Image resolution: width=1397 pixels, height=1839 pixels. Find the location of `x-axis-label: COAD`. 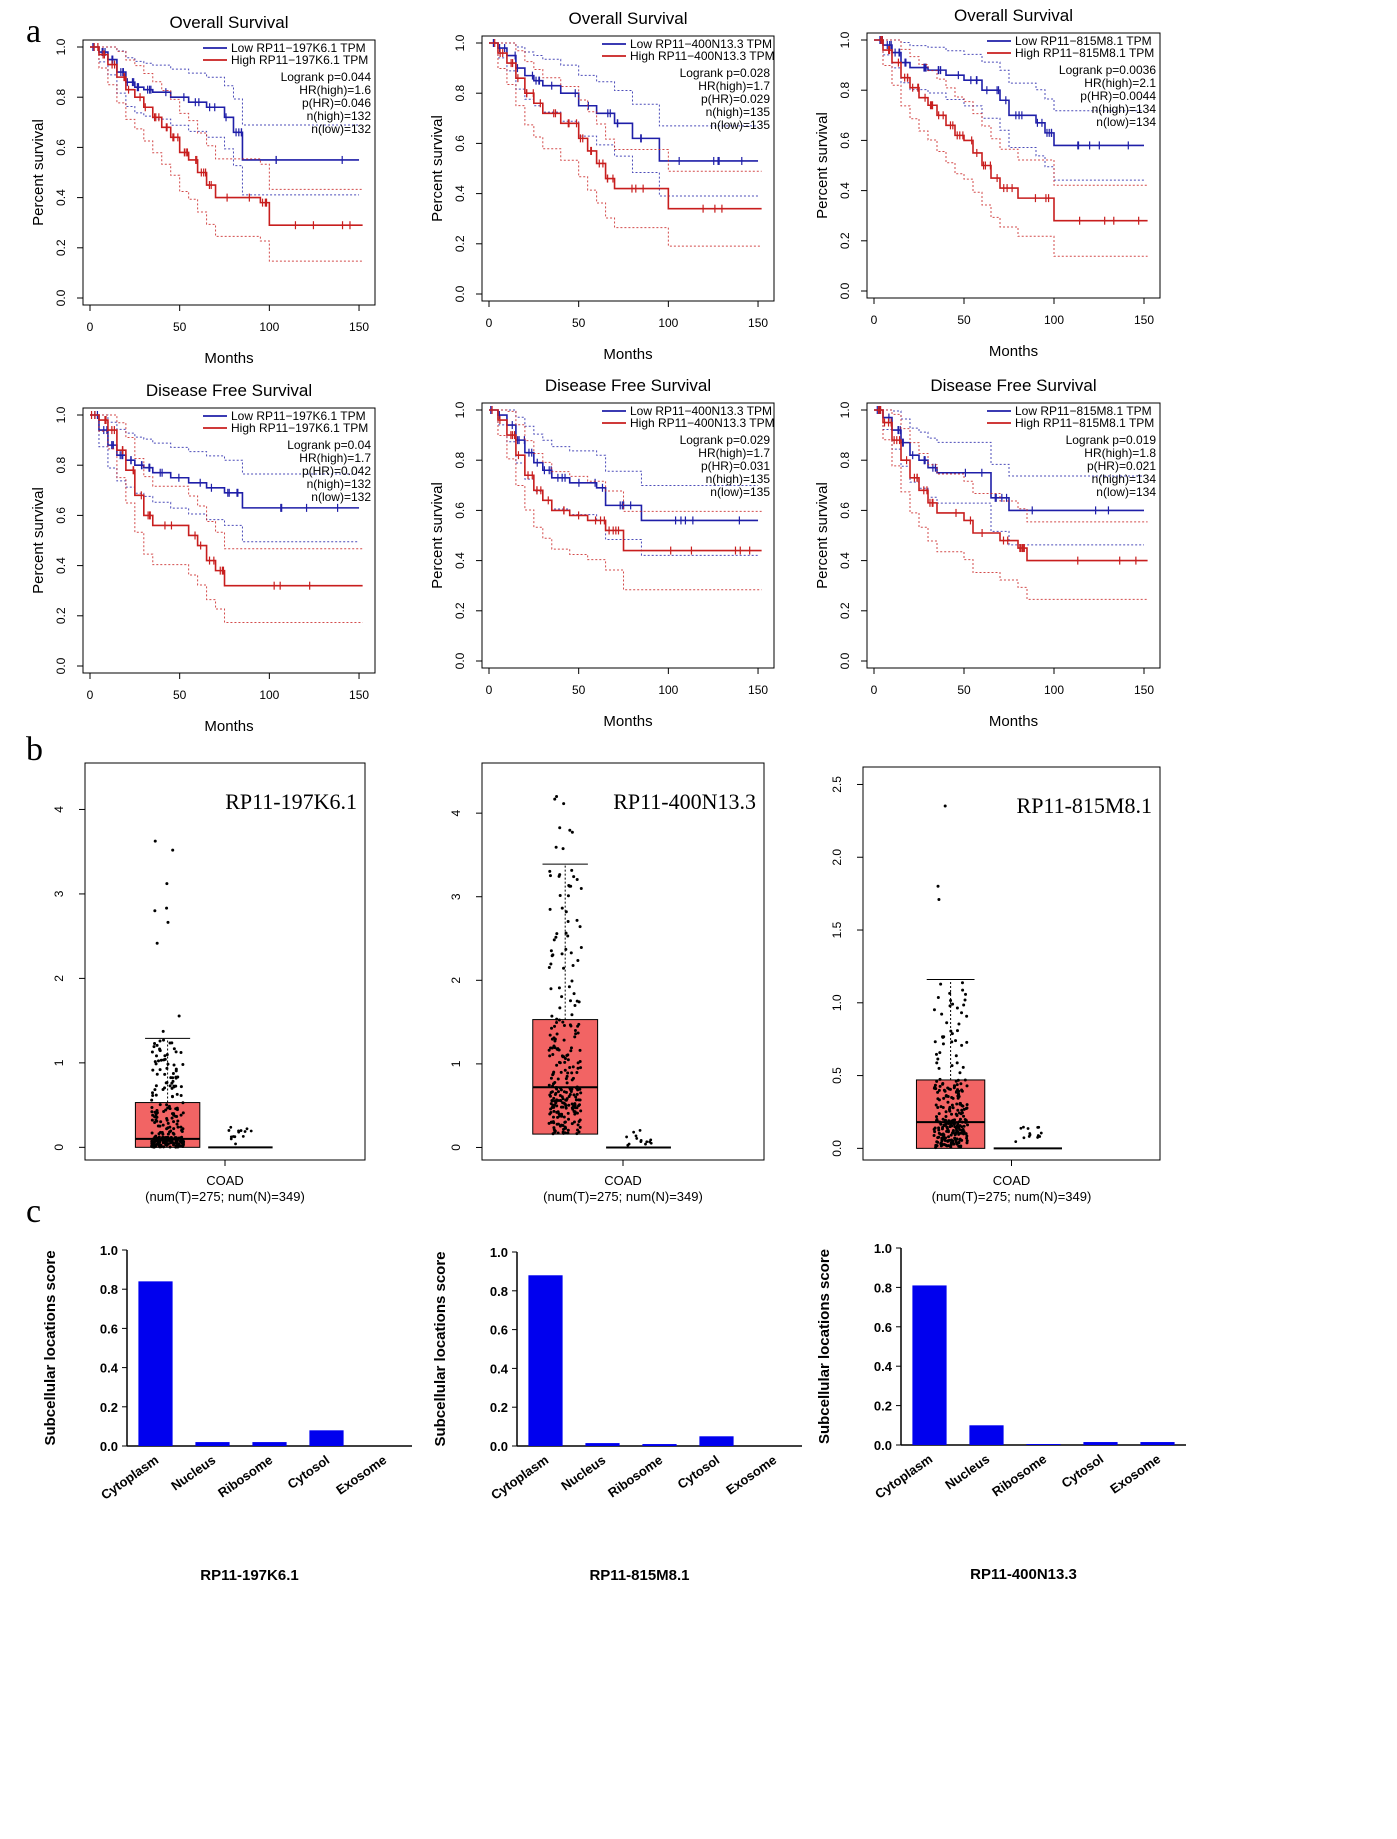

x-axis-label: COAD is located at coordinates (623, 1180).